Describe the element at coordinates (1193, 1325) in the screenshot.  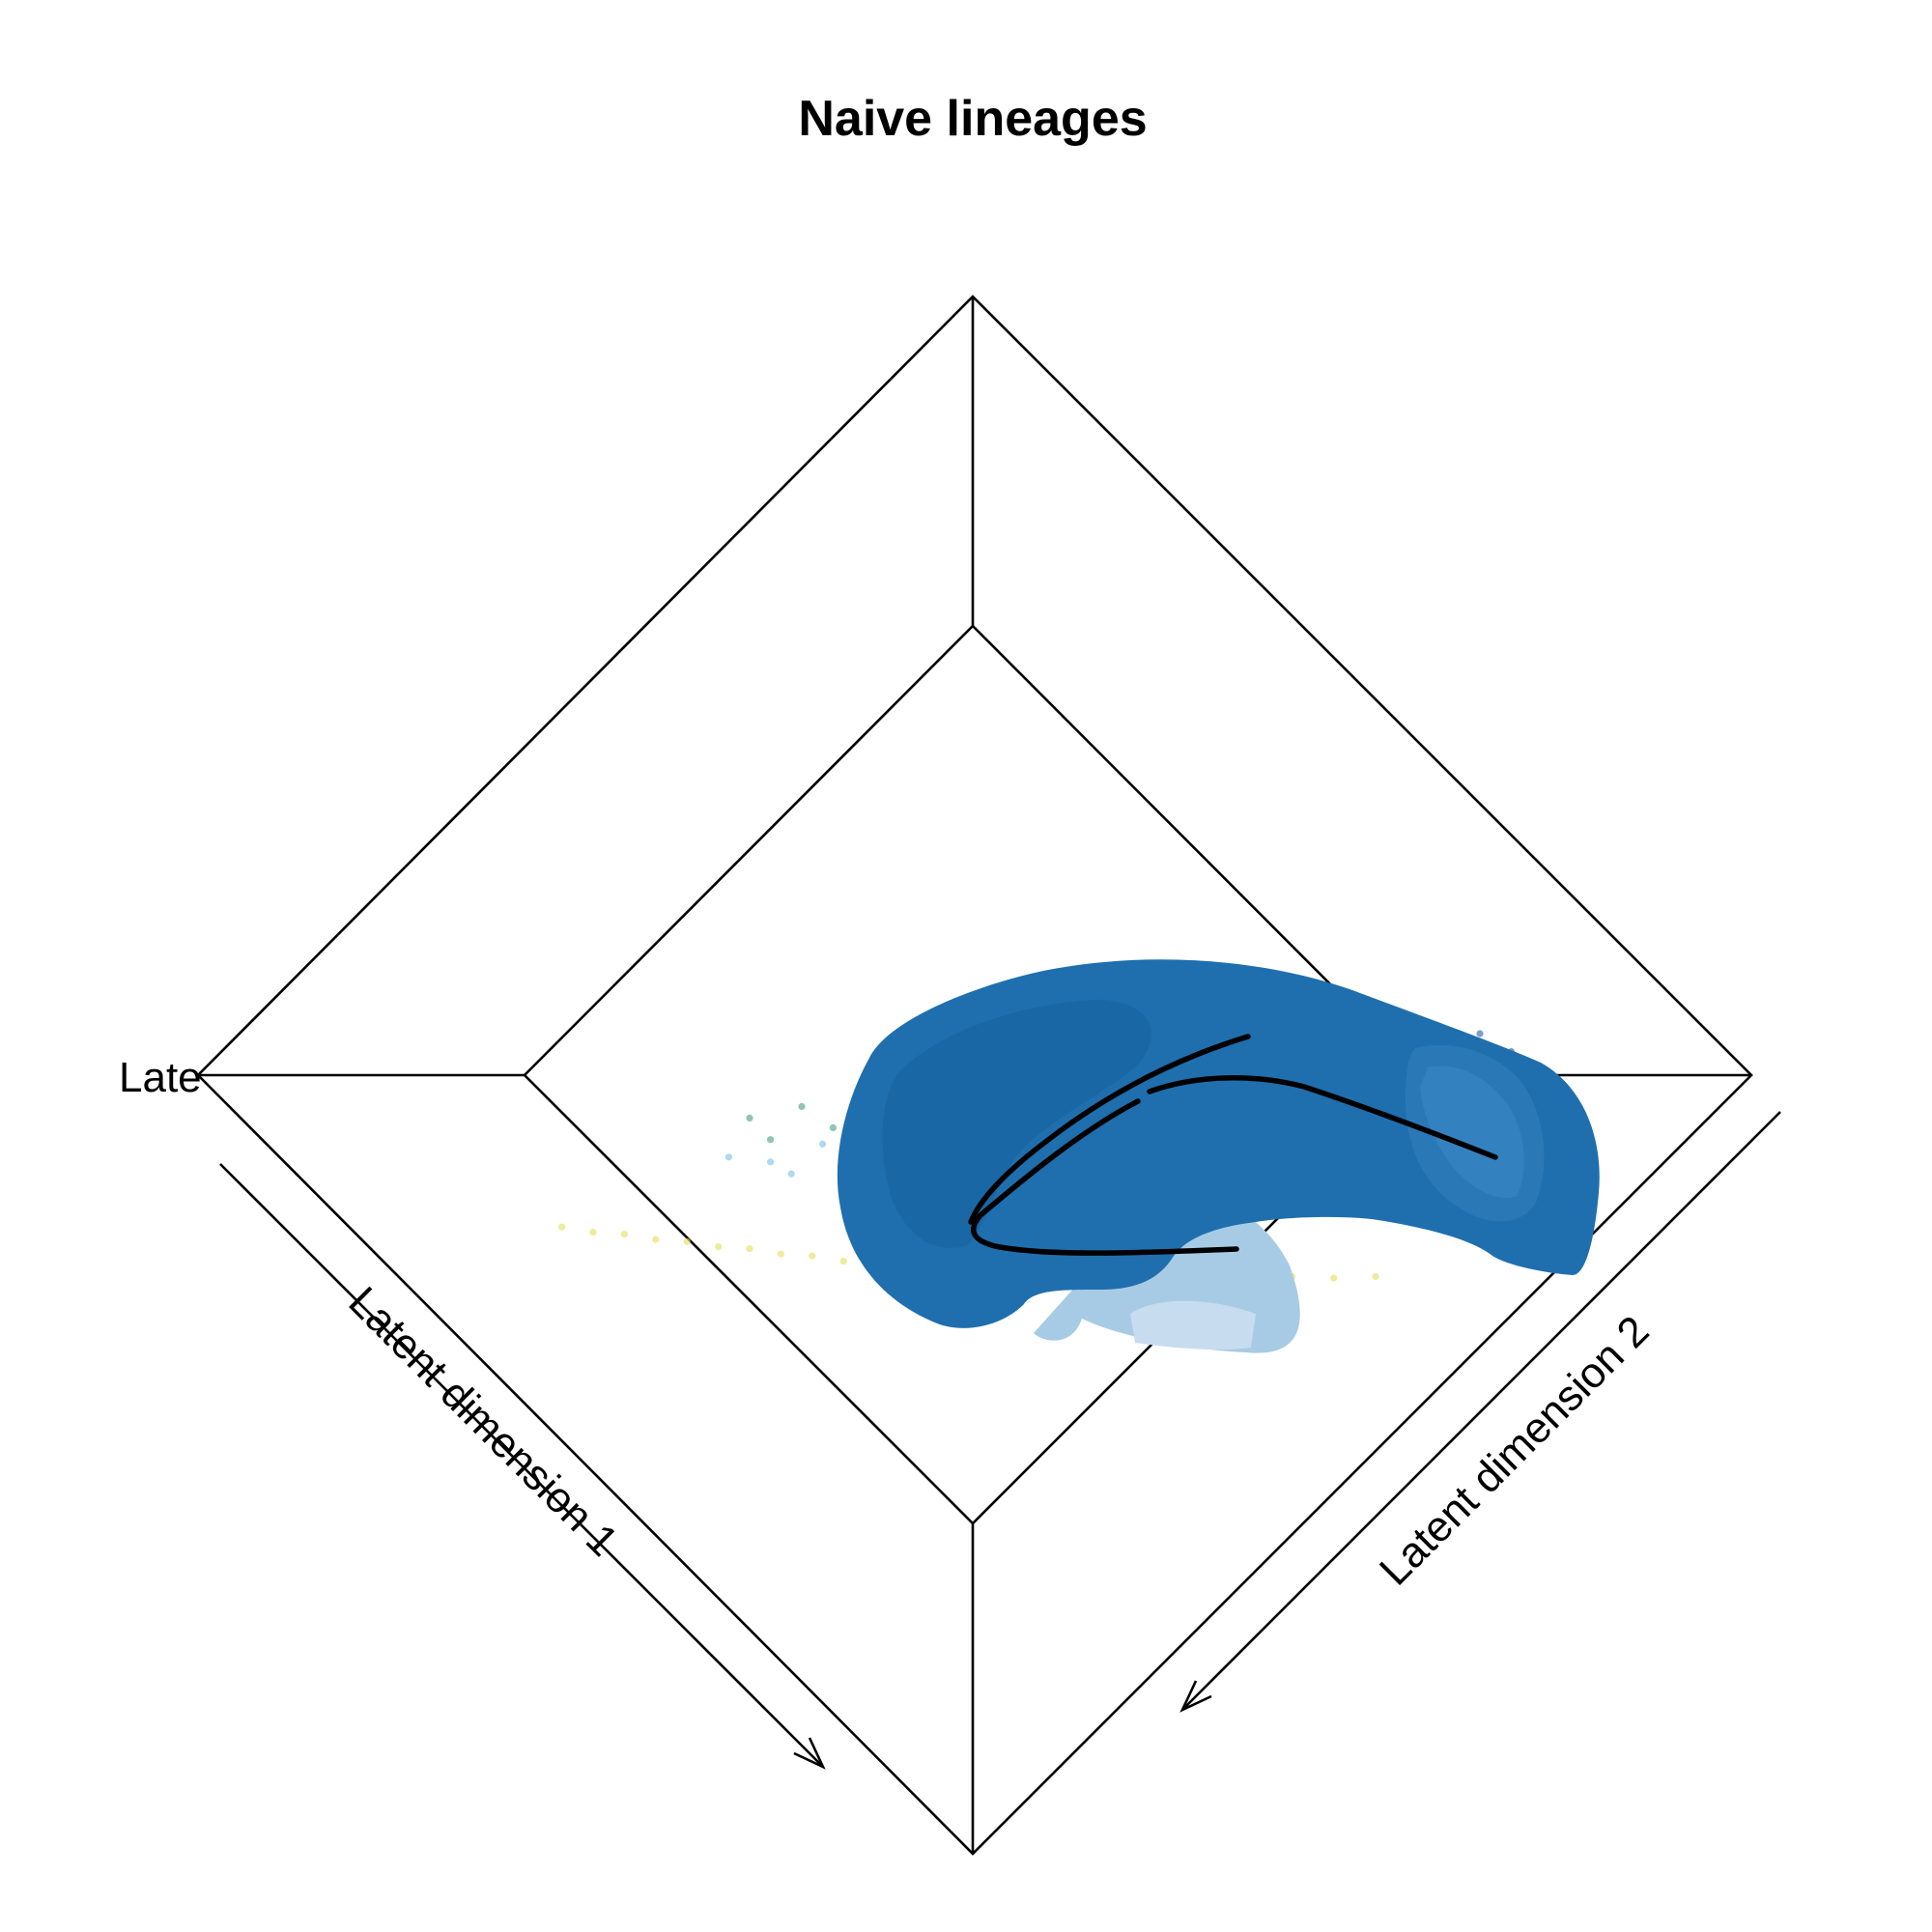
I see `tube-inner-highlight` at that location.